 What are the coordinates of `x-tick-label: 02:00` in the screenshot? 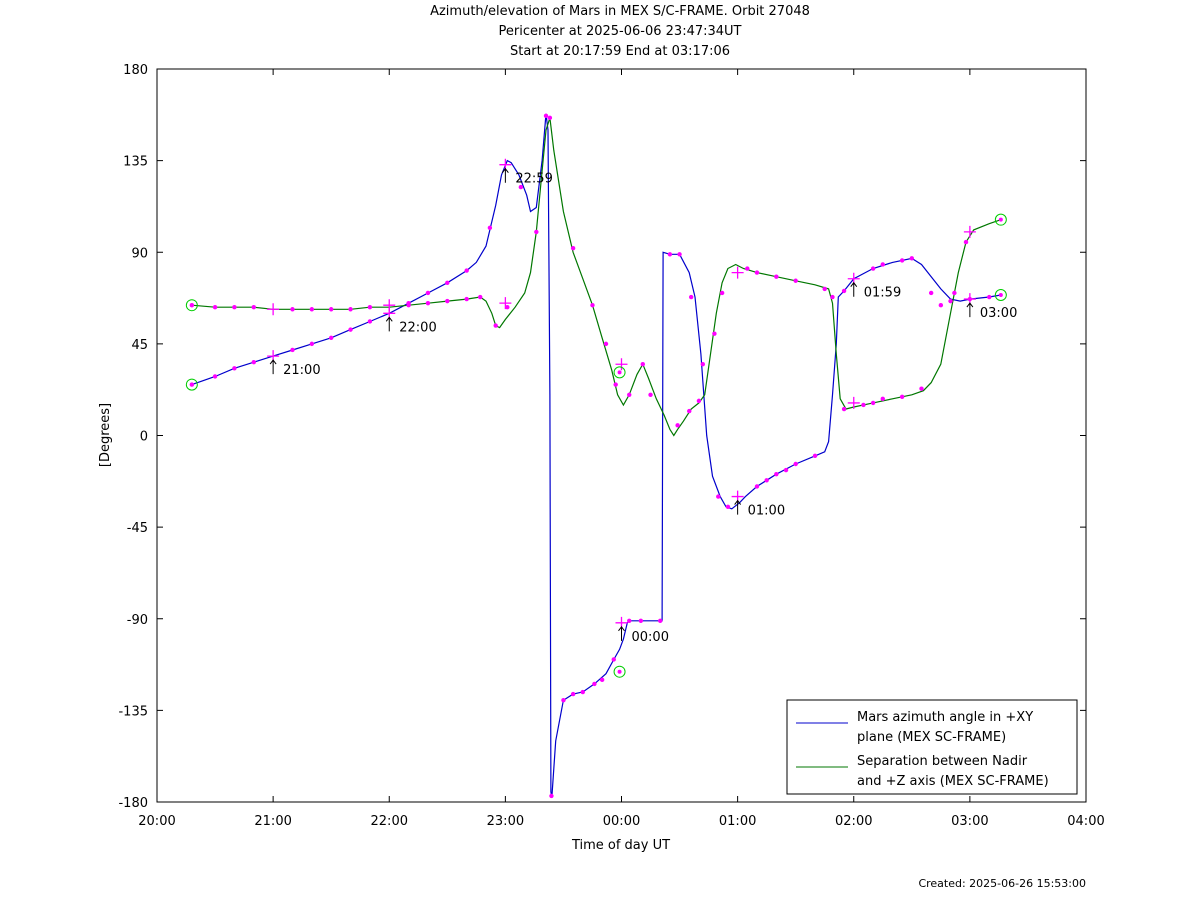 It's located at (853, 821).